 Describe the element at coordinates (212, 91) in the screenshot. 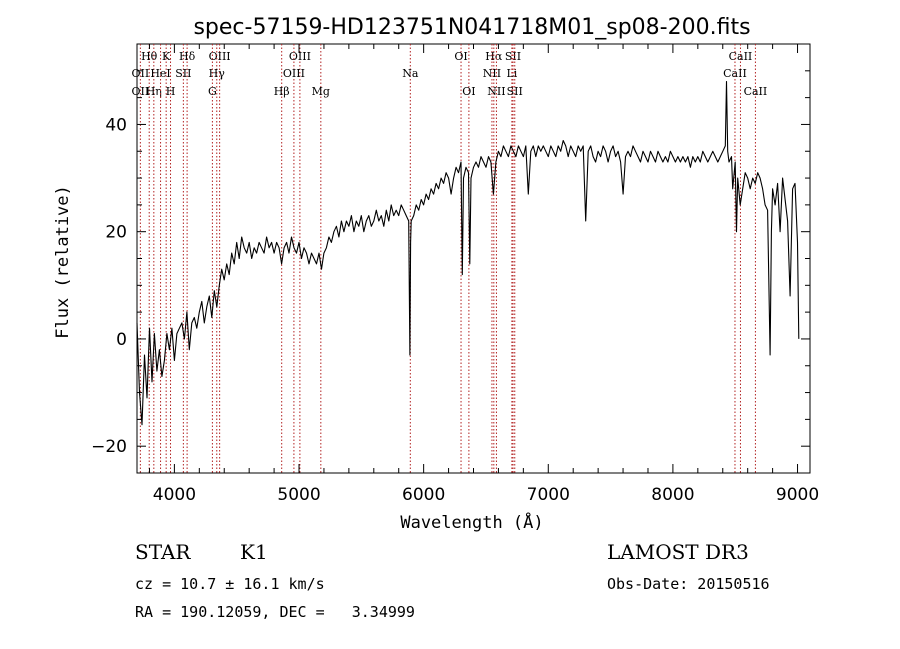

I see `line-marker-label: G` at that location.